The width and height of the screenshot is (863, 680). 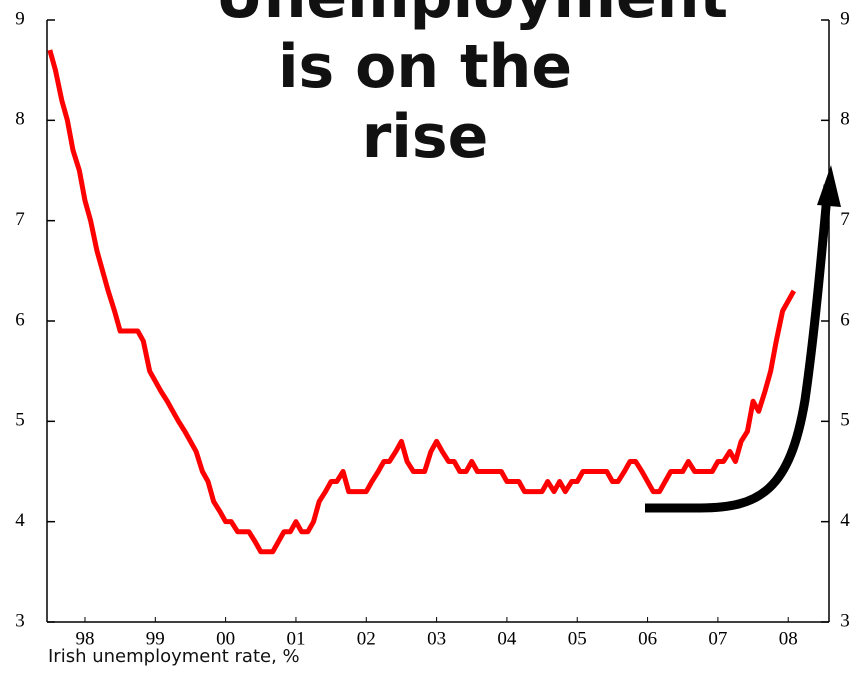 What do you see at coordinates (20, 18) in the screenshot?
I see `y-tick-label: 9` at bounding box center [20, 18].